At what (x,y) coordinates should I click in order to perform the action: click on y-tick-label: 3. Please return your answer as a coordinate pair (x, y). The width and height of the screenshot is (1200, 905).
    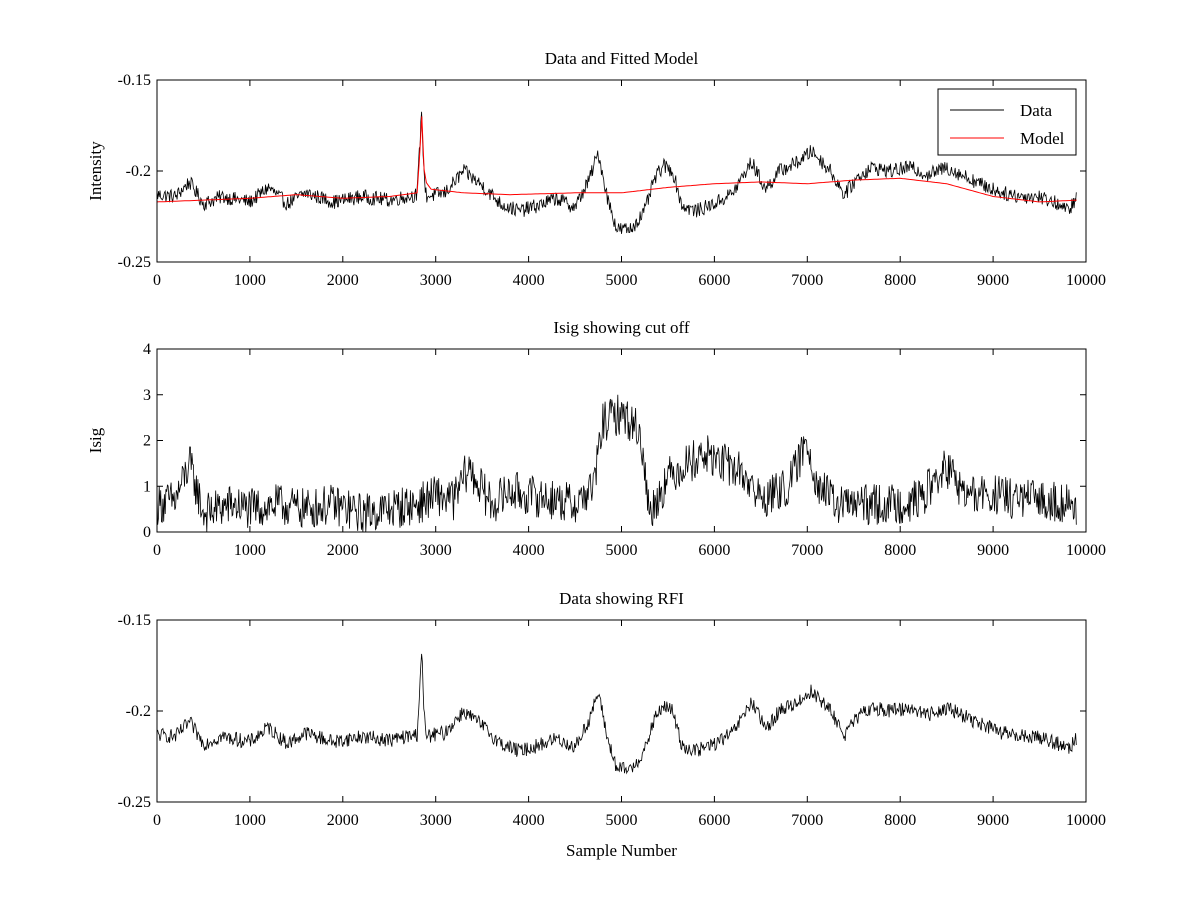
    Looking at the image, I should click on (147, 395).